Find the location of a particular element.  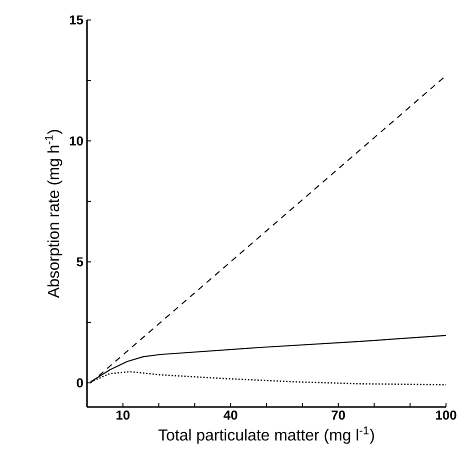

y-tick-label: 0 is located at coordinates (79, 383).